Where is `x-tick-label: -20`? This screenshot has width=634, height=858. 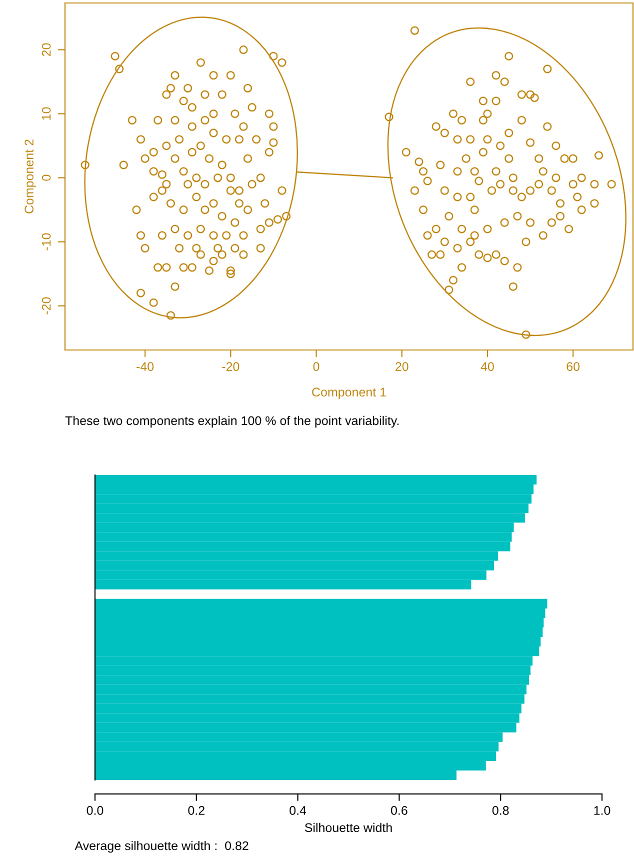
x-tick-label: -20 is located at coordinates (231, 366).